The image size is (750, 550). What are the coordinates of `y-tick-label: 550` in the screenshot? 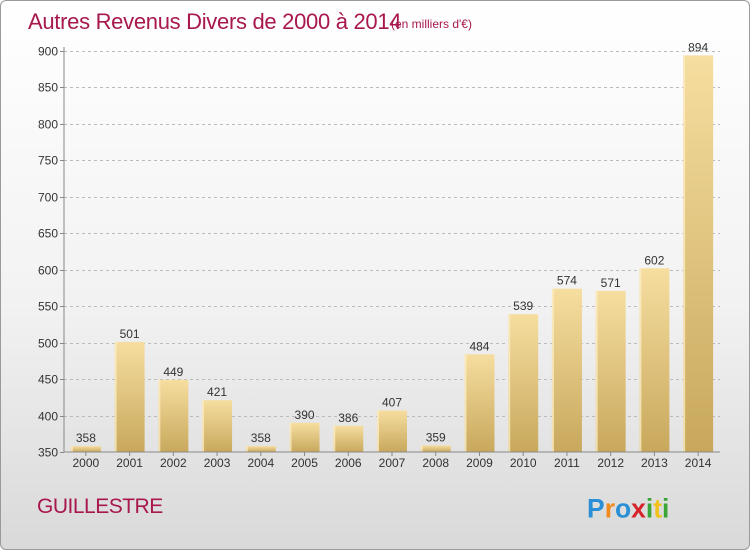 It's located at (48, 307).